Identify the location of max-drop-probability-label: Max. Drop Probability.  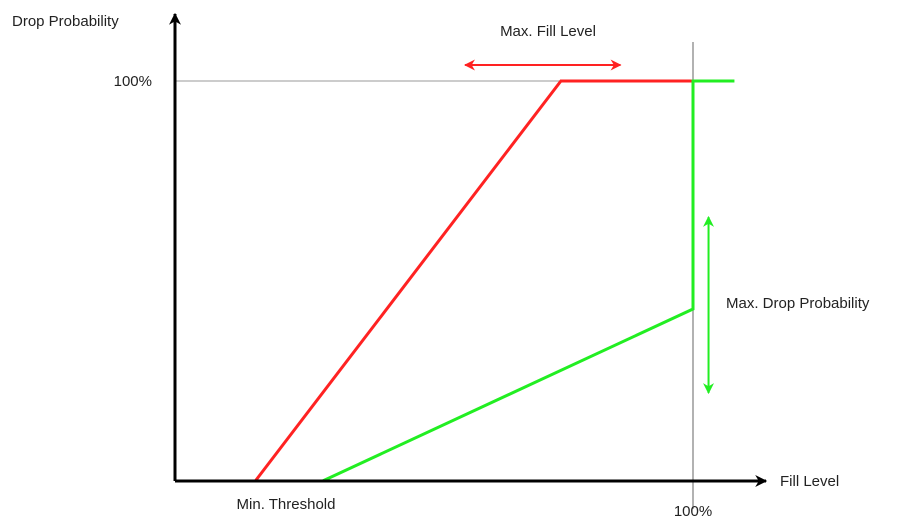
(798, 303).